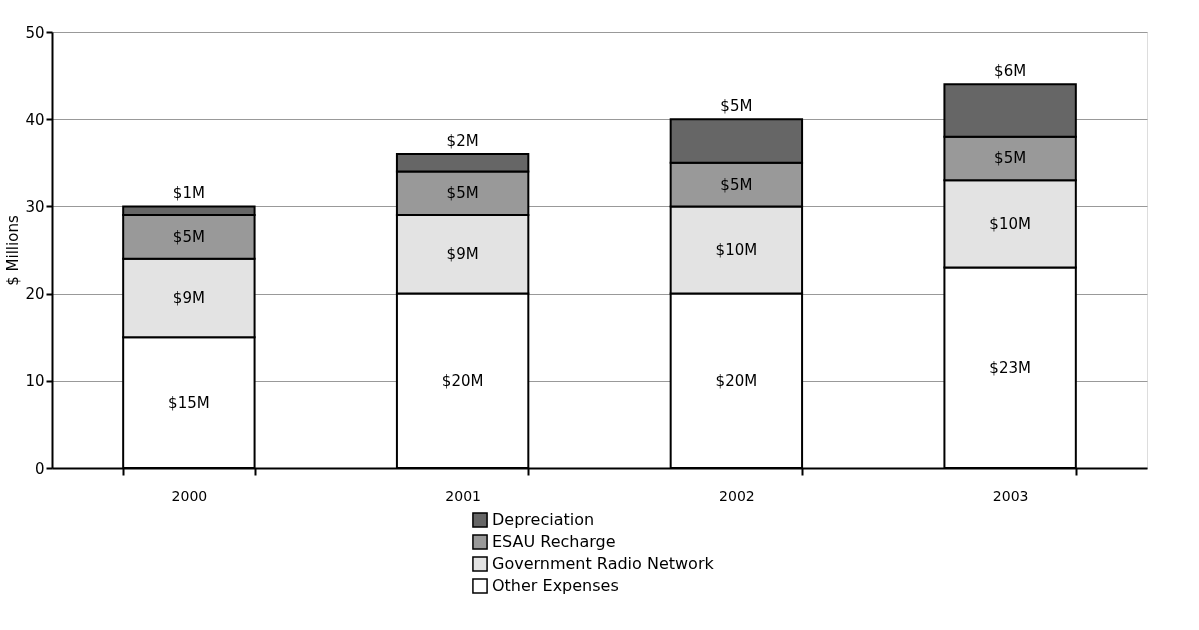  Describe the element at coordinates (543, 519) in the screenshot. I see `legend-label: Depreciation` at that location.